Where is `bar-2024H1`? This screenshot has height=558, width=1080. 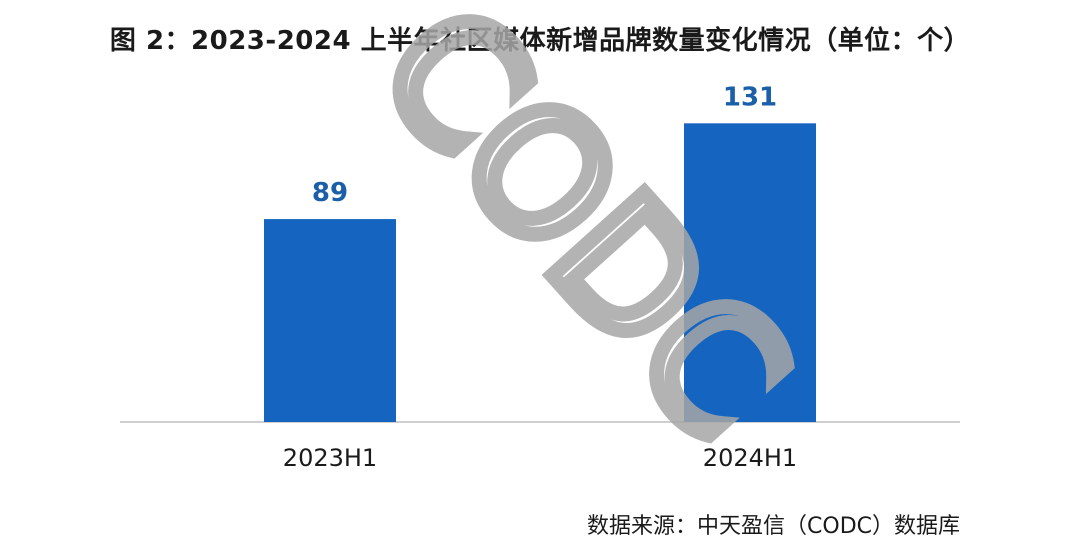 bar-2024H1 is located at coordinates (750, 272).